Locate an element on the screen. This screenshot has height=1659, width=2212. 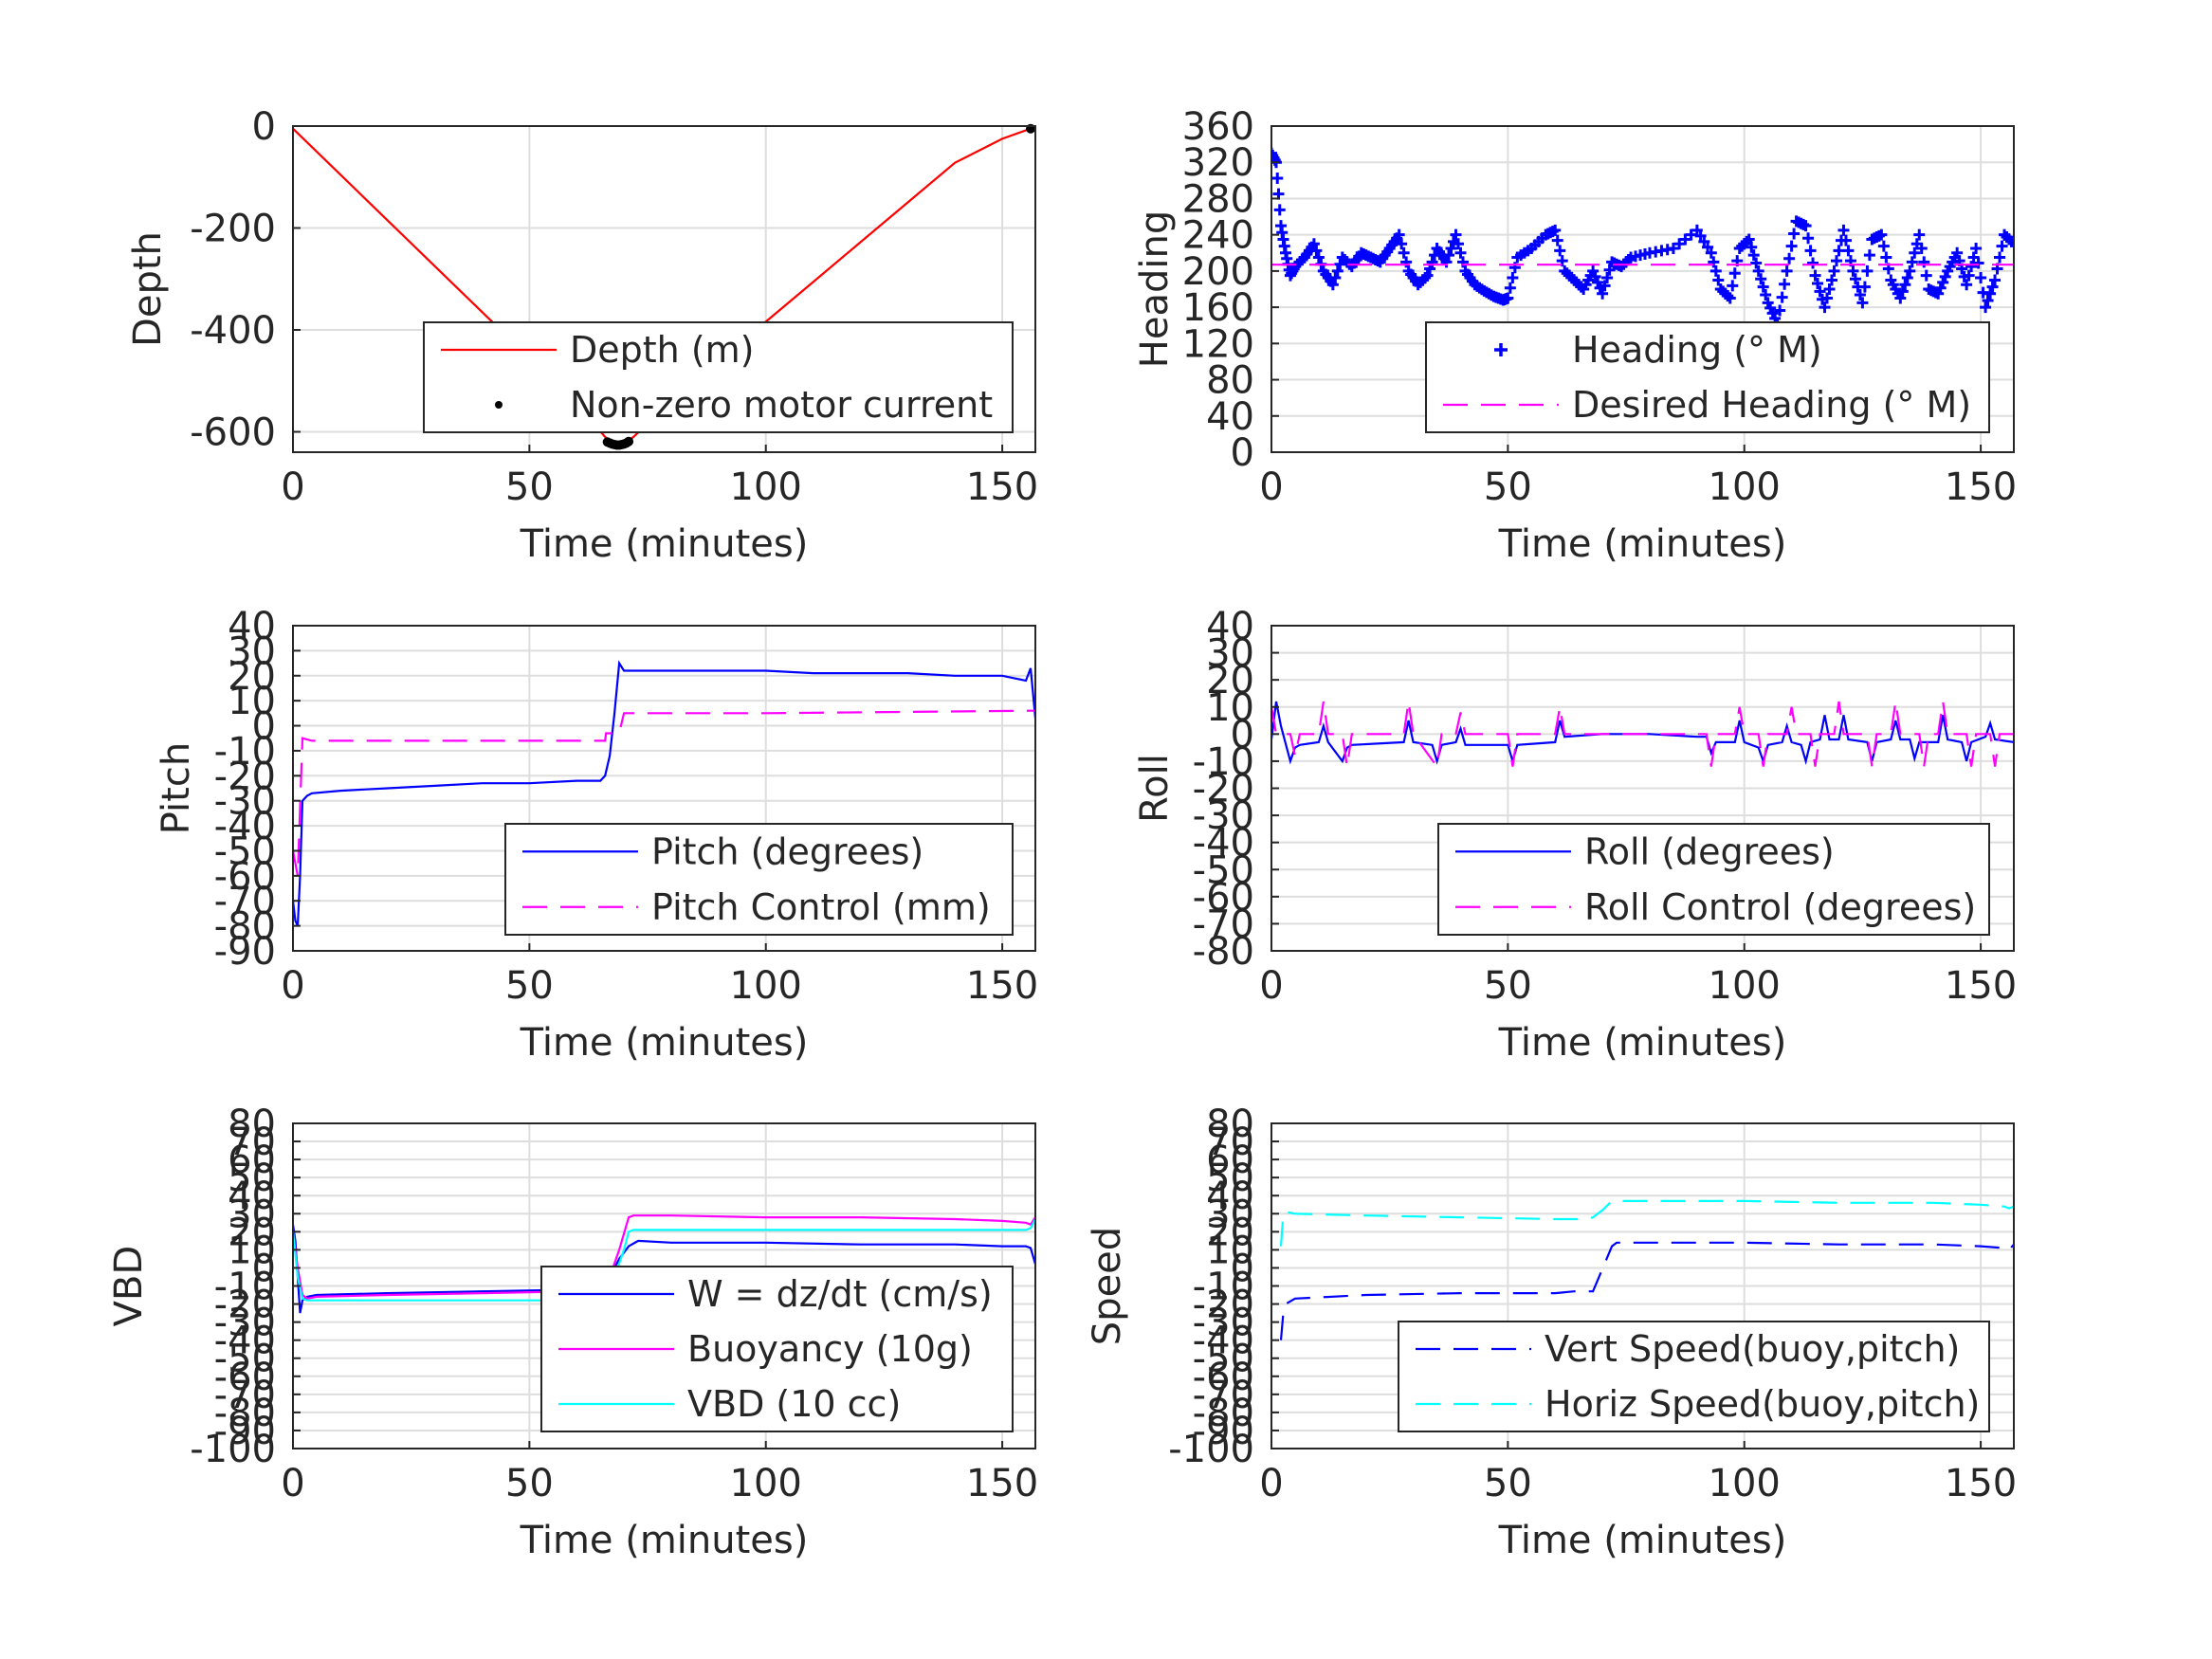
speed-legend-box is located at coordinates (1694, 1376).